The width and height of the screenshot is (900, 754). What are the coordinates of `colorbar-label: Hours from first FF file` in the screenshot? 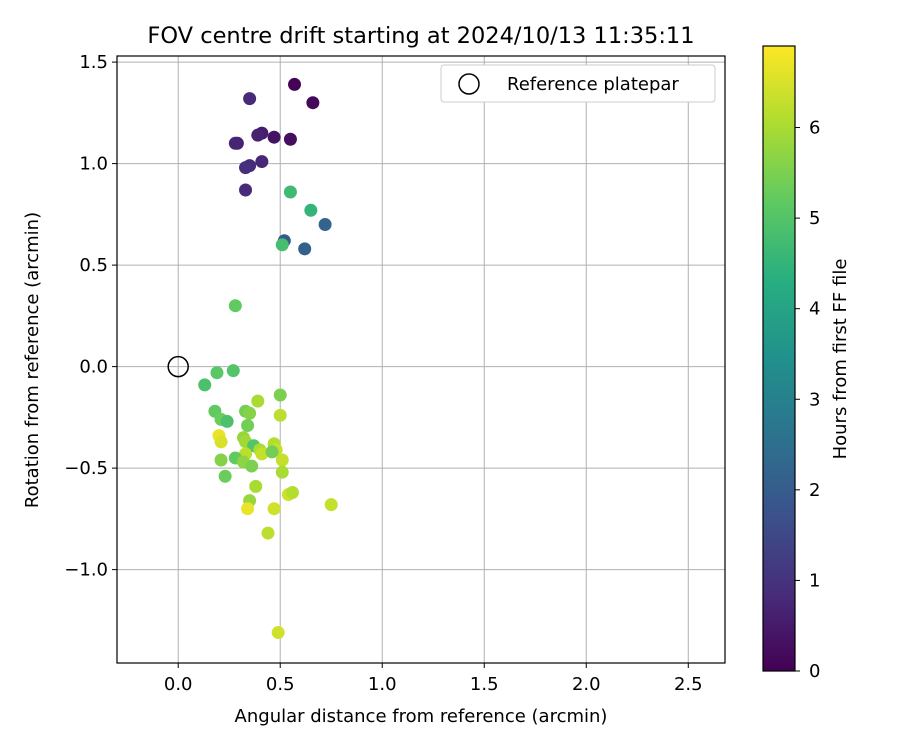 It's located at (840, 359).